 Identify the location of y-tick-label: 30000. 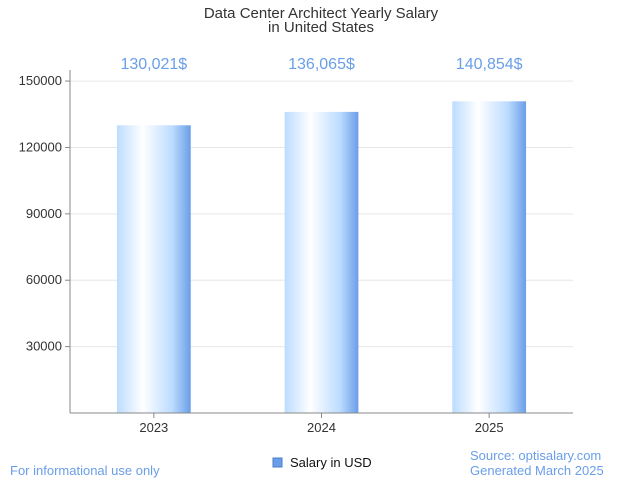
(44, 346).